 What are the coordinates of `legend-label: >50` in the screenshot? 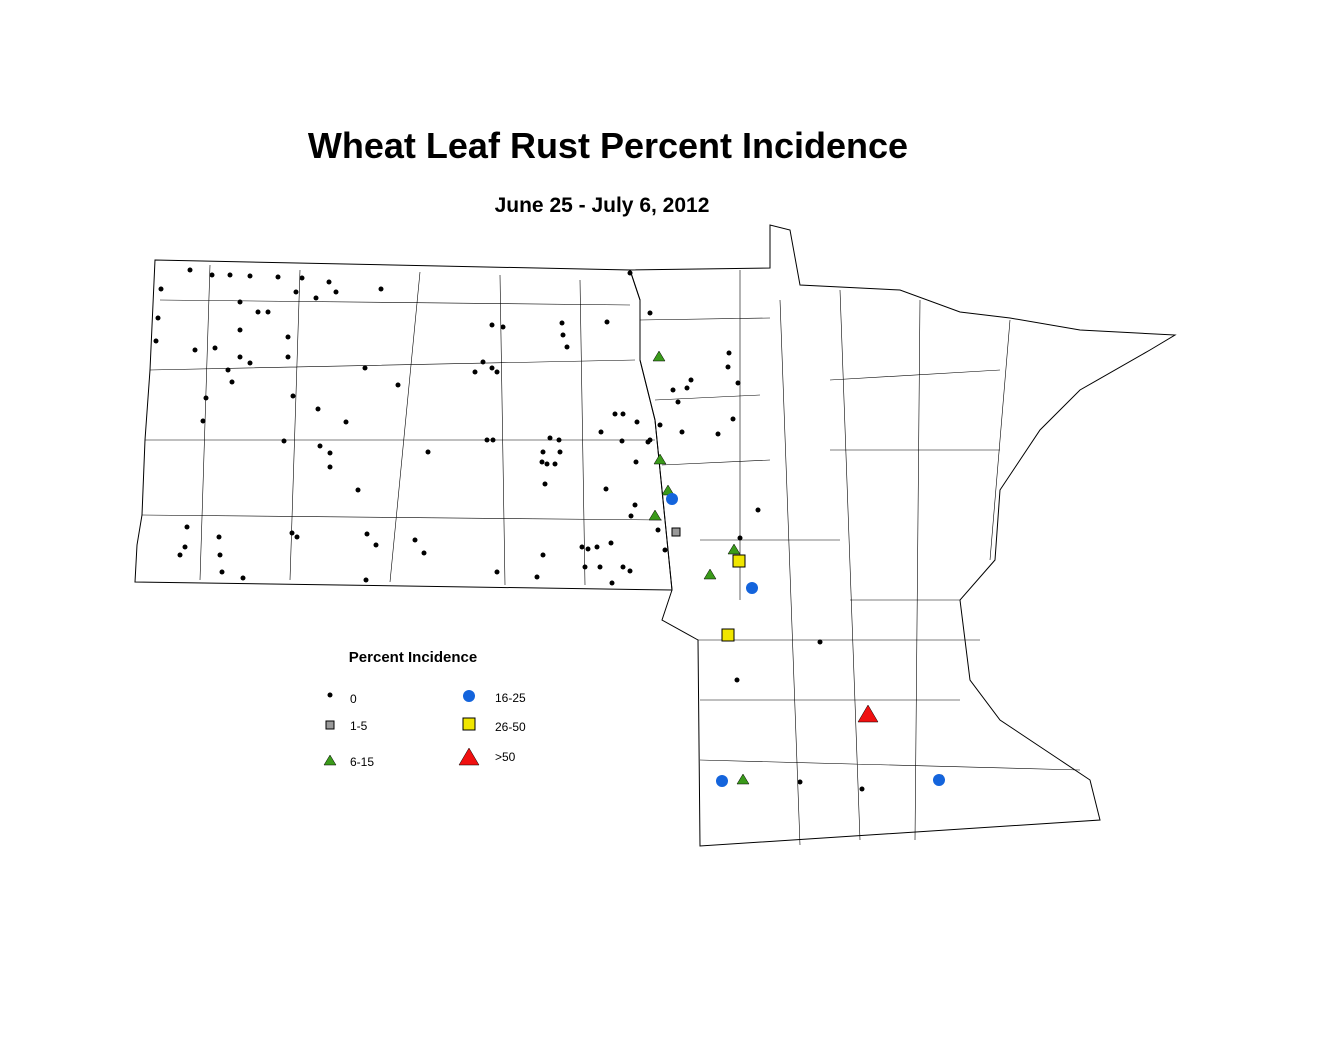 It's located at (505, 757).